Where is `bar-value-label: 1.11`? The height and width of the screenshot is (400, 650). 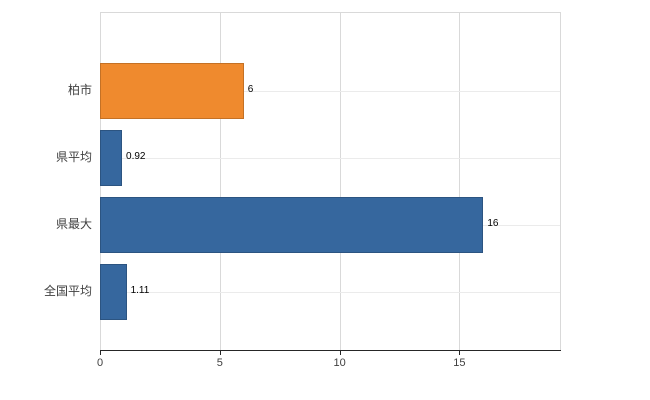 bar-value-label: 1.11 is located at coordinates (140, 290).